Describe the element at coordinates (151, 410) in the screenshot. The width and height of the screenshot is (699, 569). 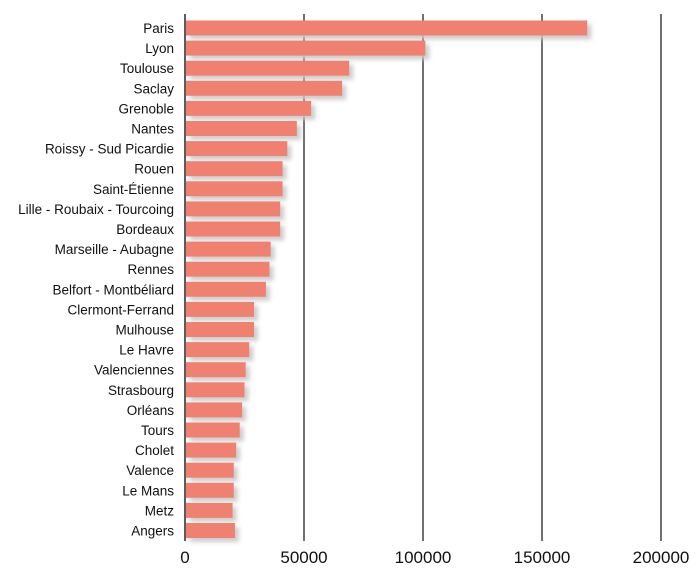
I see `category-label: Orléans` at that location.